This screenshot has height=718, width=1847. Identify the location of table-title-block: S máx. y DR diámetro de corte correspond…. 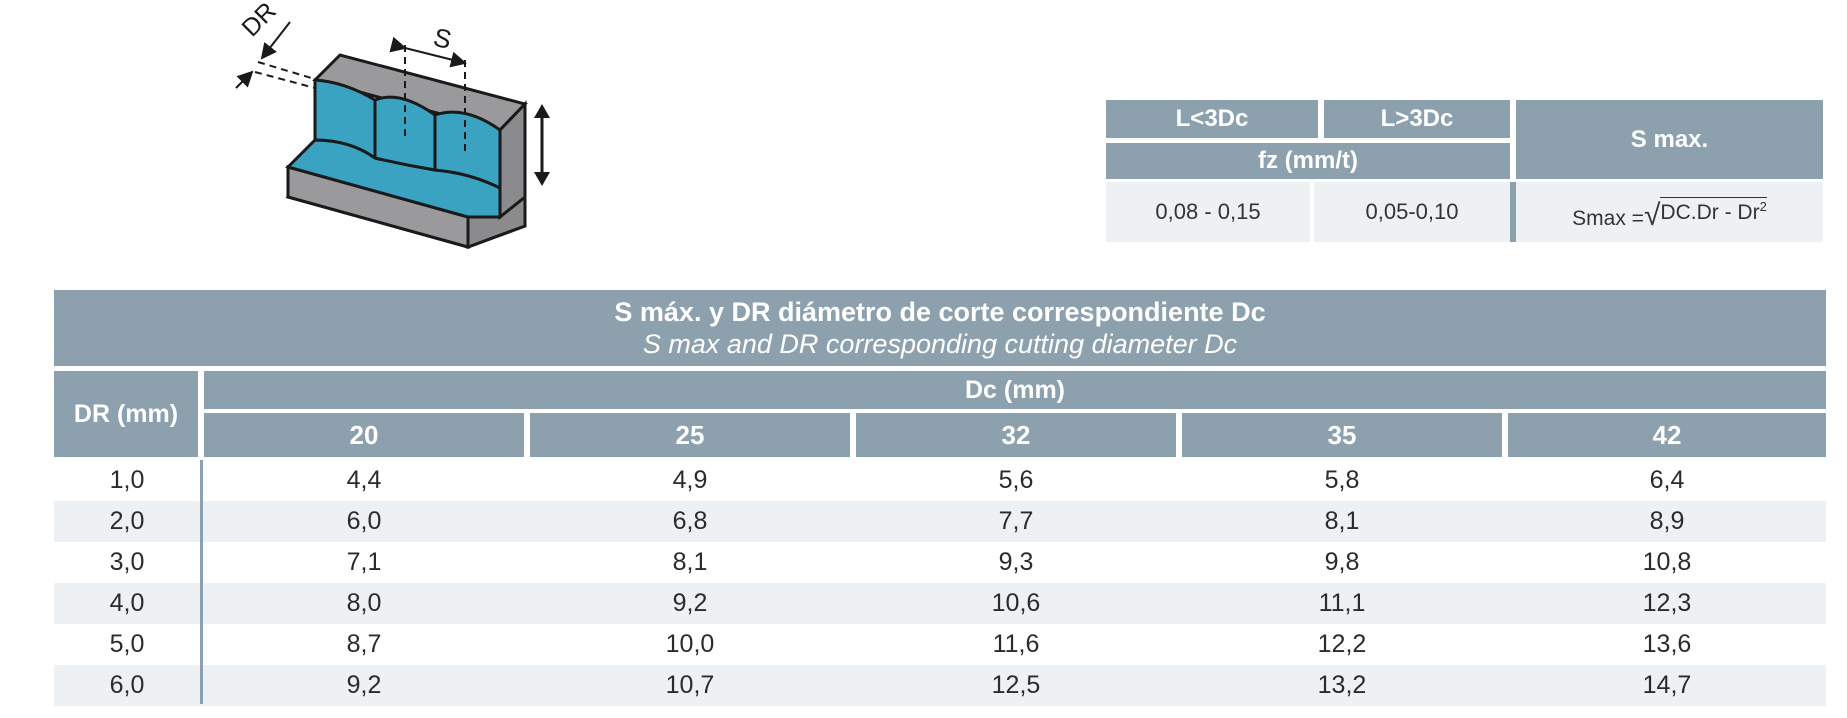
(940, 328).